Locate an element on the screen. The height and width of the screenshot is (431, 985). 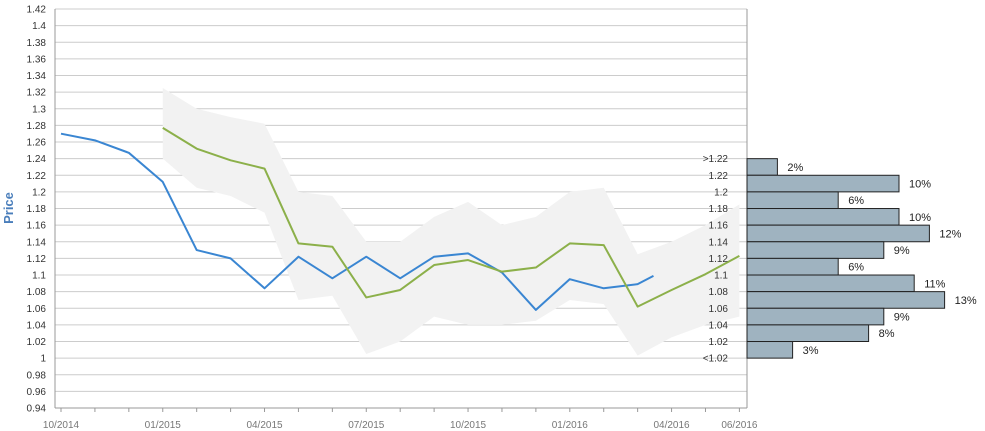
y-tick-label: 0.98 is located at coordinates (37, 375).